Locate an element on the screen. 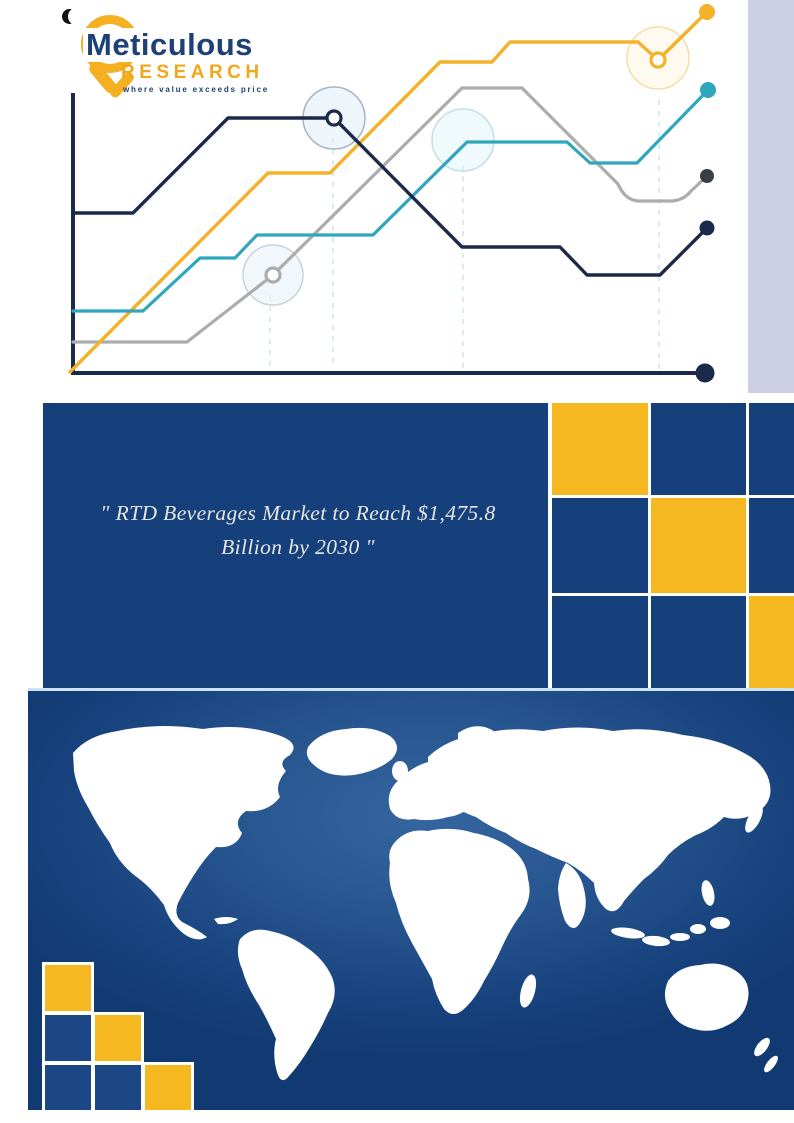 The height and width of the screenshot is (1123, 794). end-dot-dark is located at coordinates (707, 176).